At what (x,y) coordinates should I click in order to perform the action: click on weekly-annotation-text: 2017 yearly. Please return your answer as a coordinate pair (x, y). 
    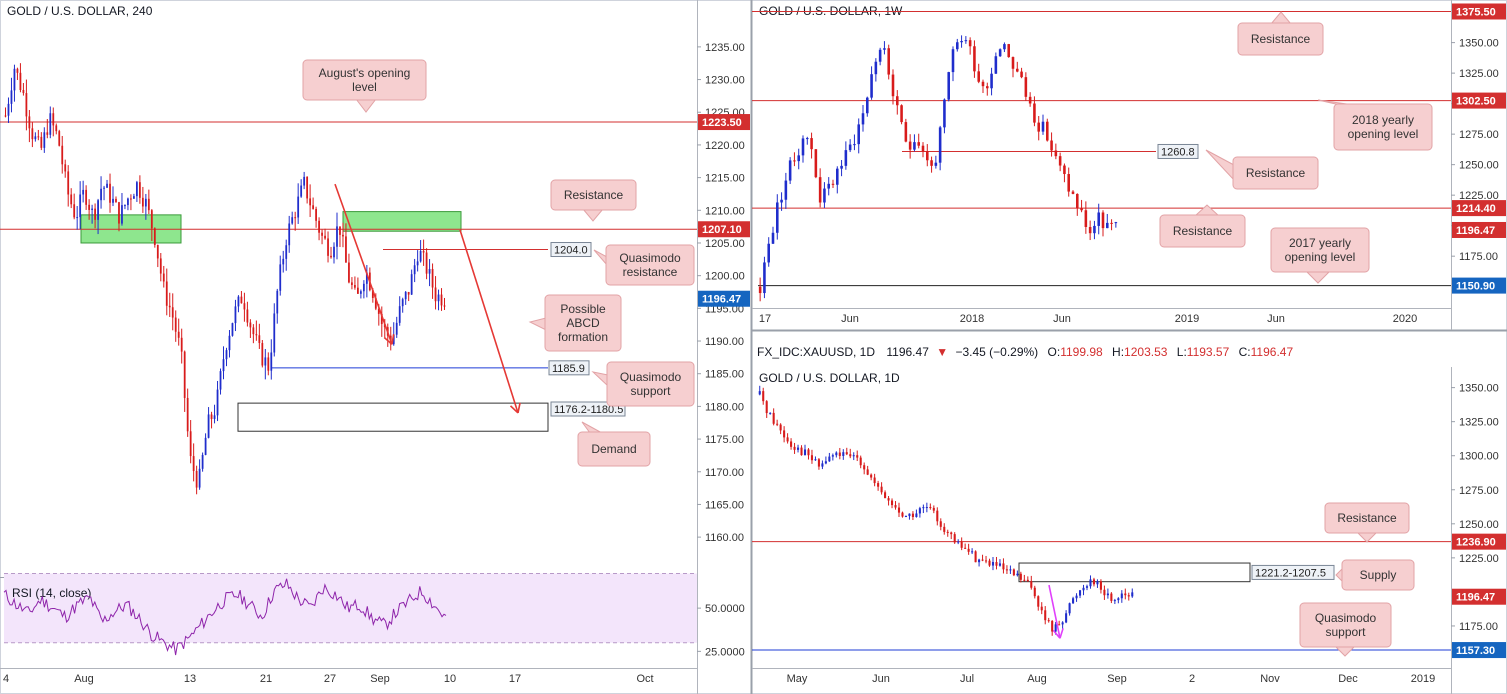
    Looking at the image, I should click on (1320, 243).